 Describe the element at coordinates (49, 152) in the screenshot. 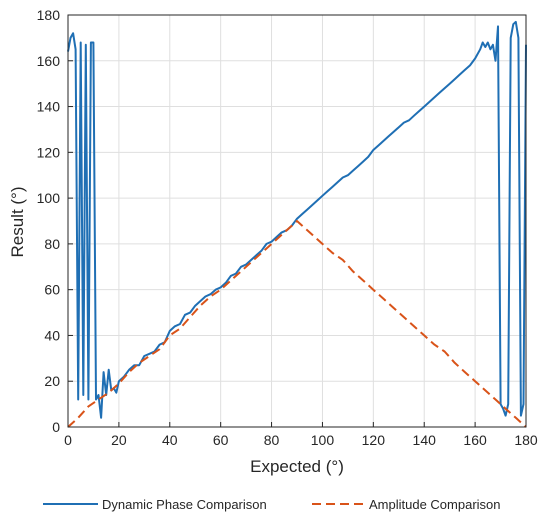

I see `y-tick-label: 120` at that location.